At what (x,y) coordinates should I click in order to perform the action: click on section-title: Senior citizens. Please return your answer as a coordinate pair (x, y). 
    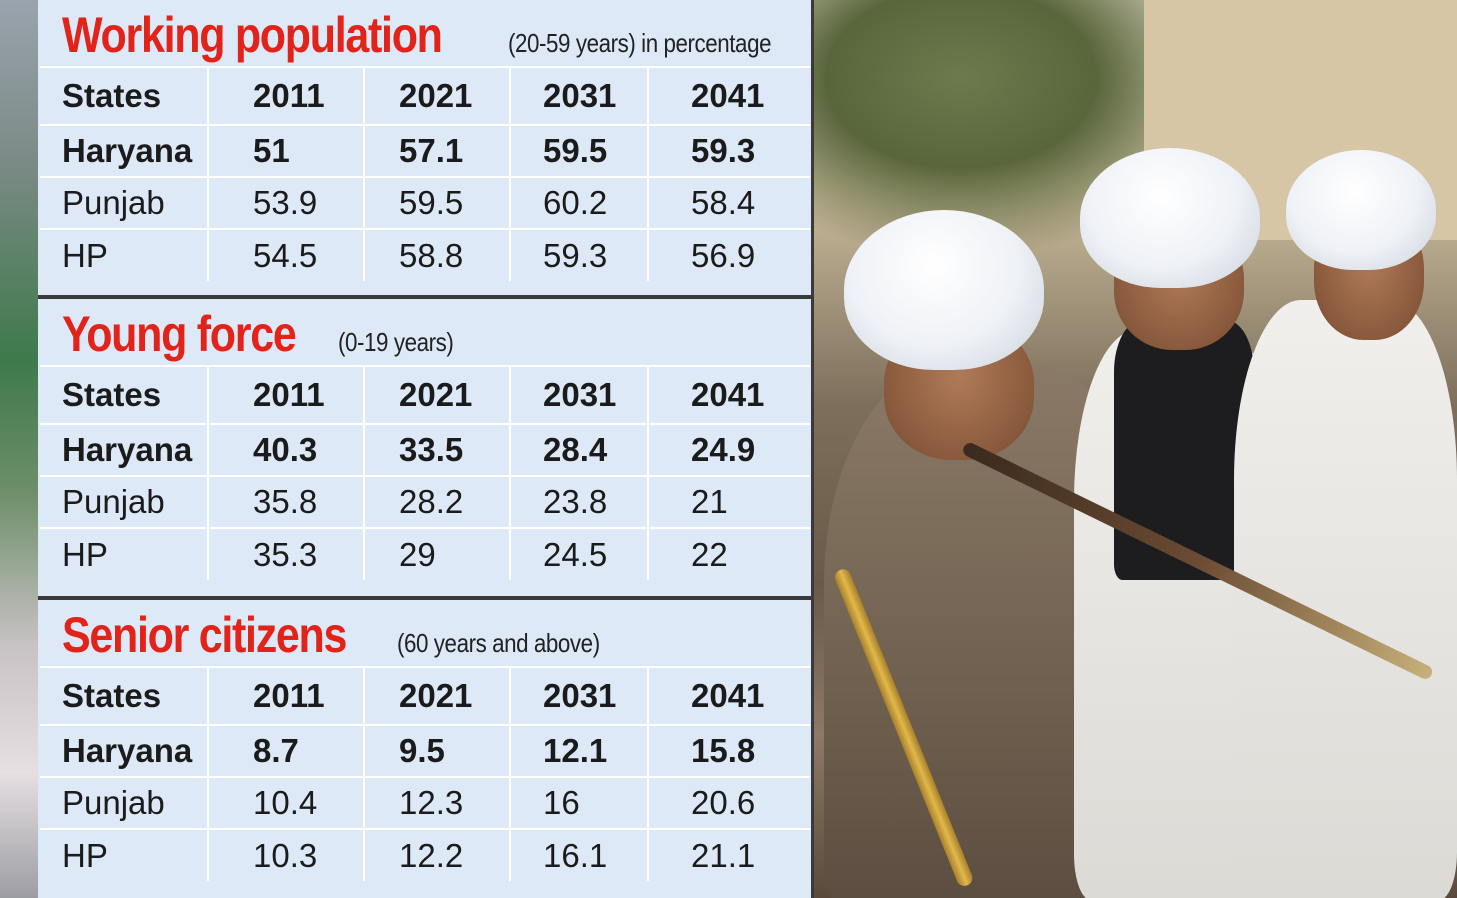
    Looking at the image, I should click on (204, 635).